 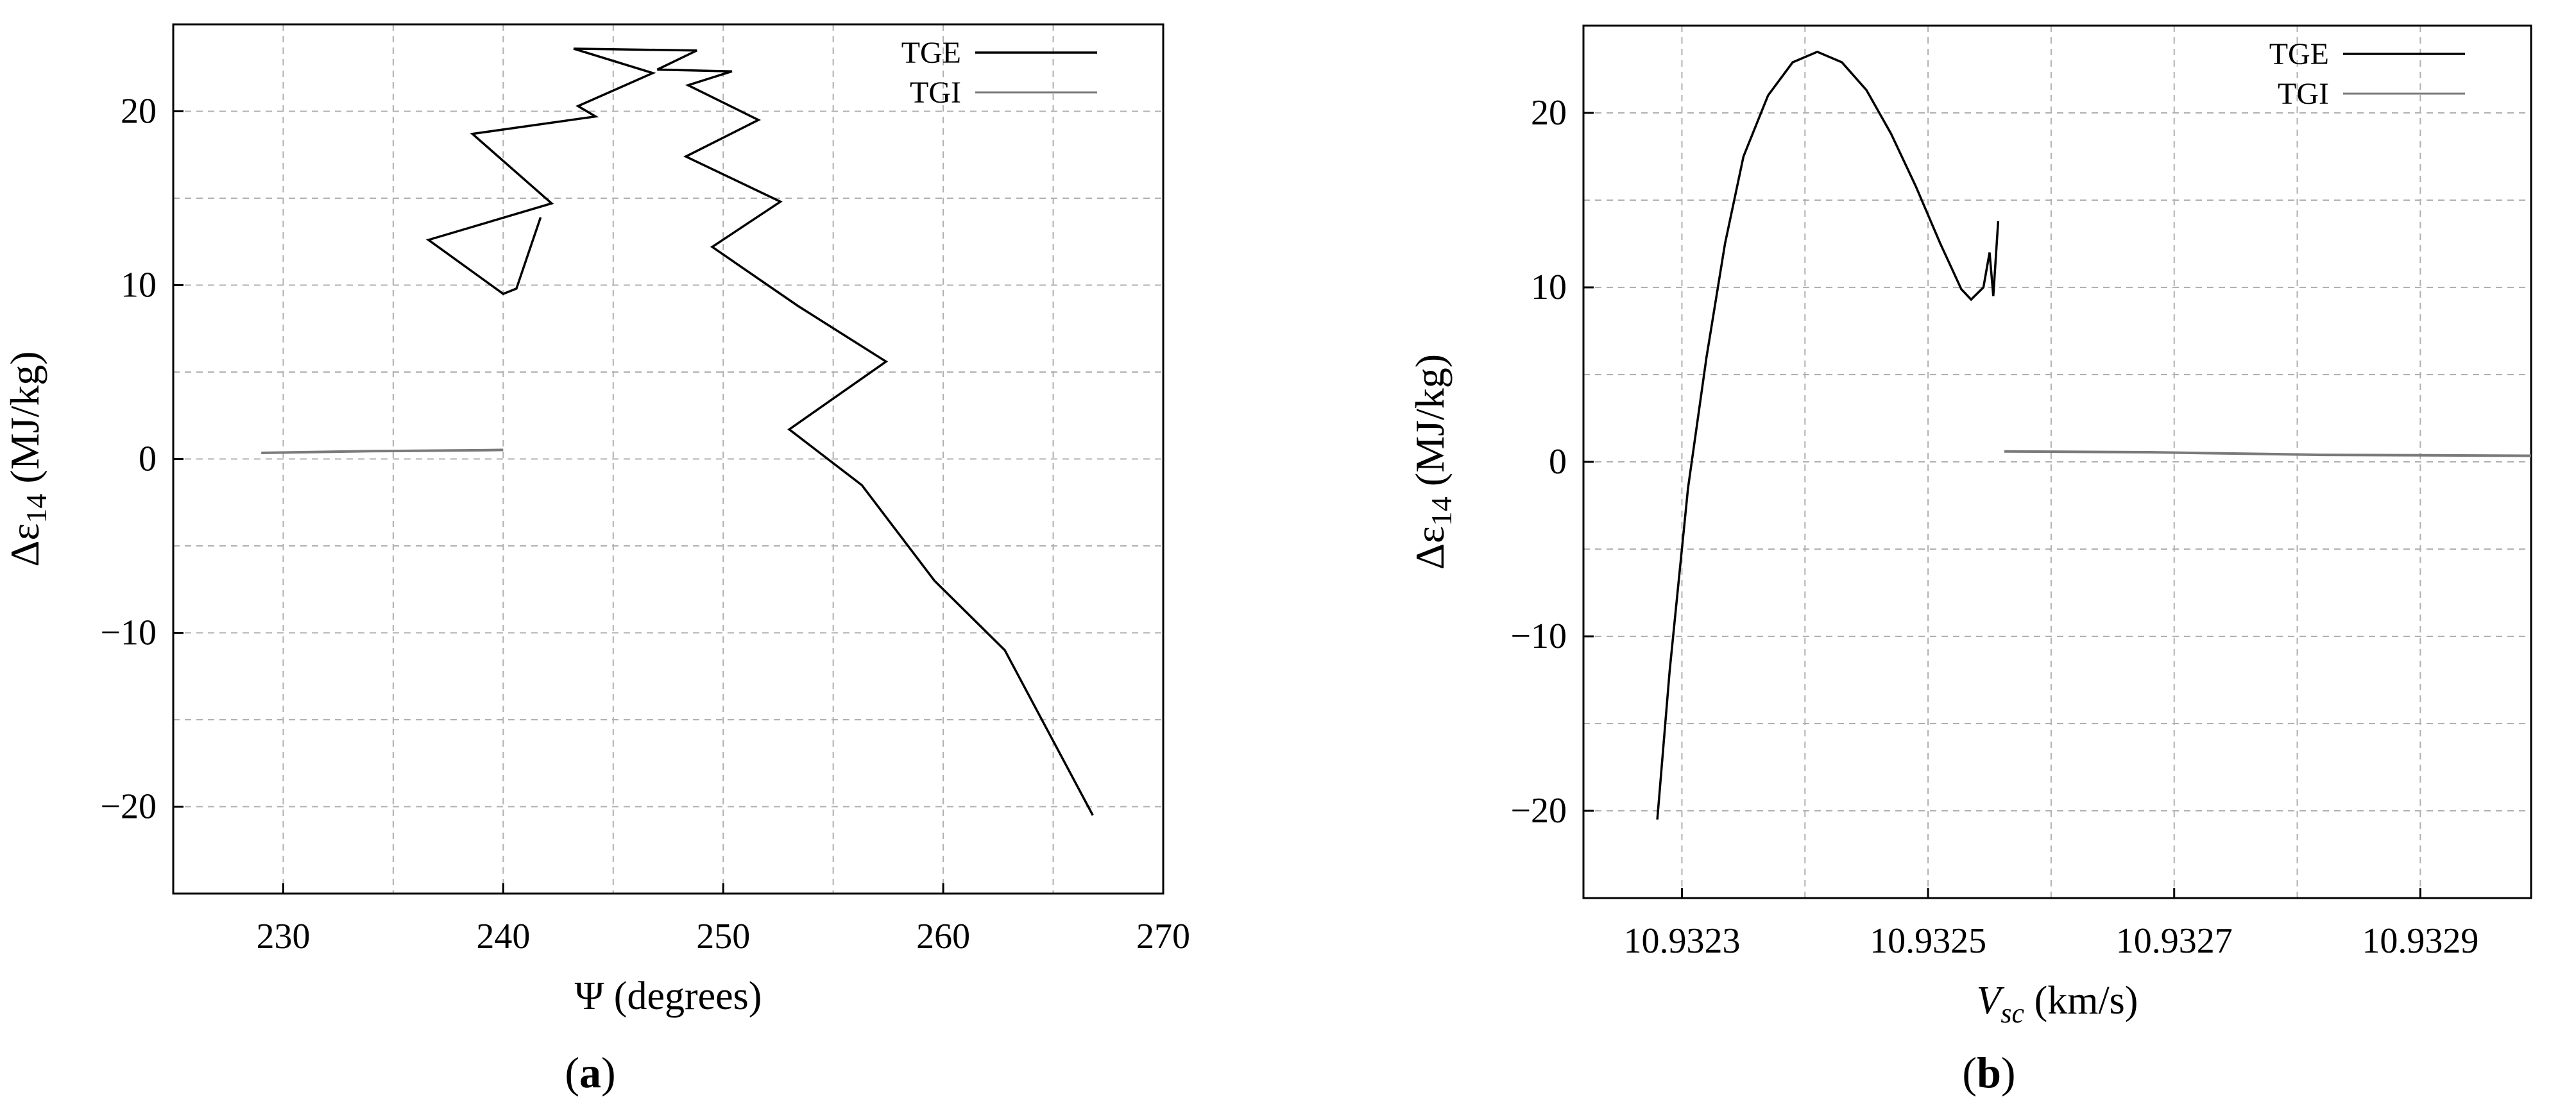 I want to click on x-tick-label: 10.9325, so click(x=1928, y=941).